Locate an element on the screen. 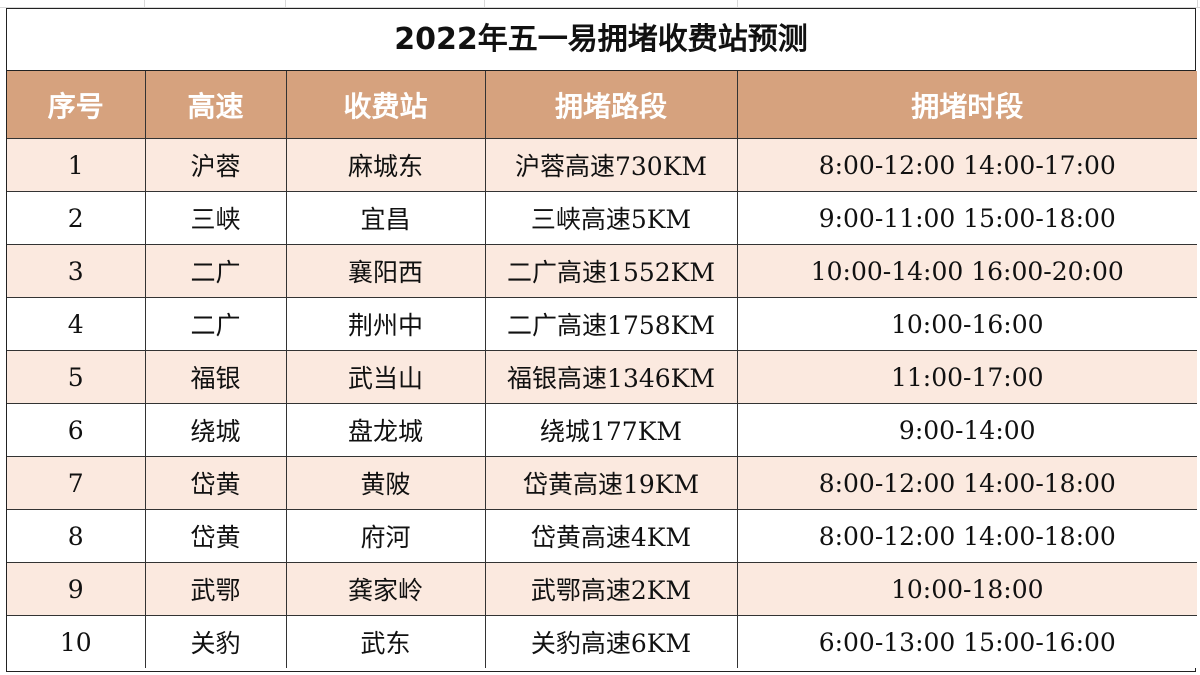 The image size is (1200, 675). cell-index: 5 is located at coordinates (76, 377).